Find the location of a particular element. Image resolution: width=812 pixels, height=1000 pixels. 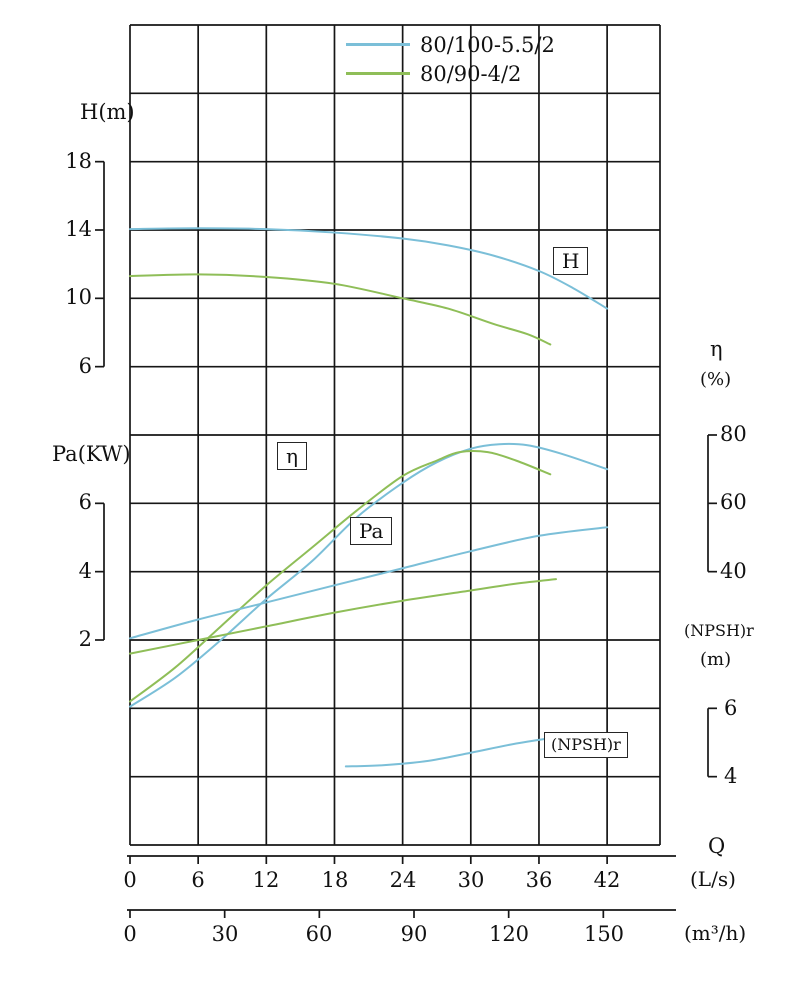

m3h-tick: 150 is located at coordinates (604, 934).